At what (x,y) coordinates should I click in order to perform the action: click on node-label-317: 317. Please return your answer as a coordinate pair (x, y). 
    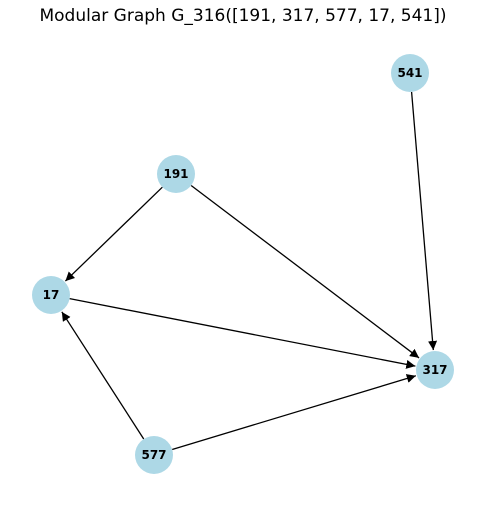
    Looking at the image, I should click on (434, 370).